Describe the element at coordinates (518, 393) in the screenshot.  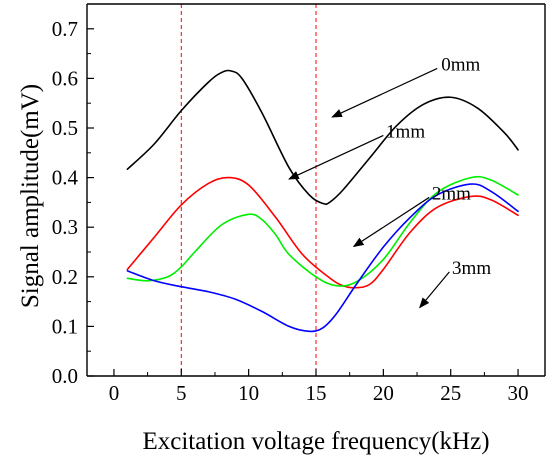
I see `x-tick-label-6: 30` at that location.